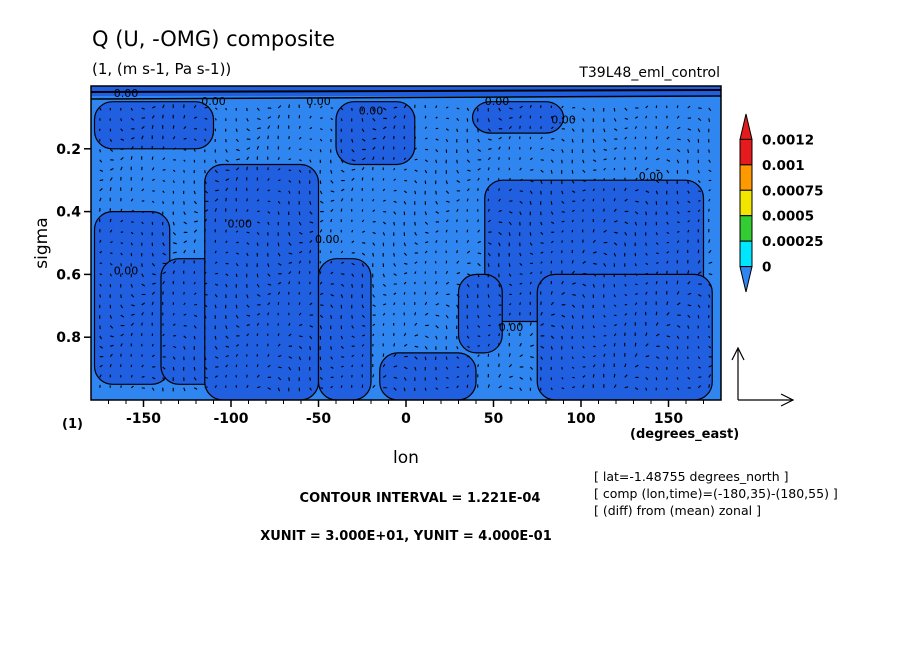 The height and width of the screenshot is (658, 904). What do you see at coordinates (668, 419) in the screenshot?
I see `x-tick-label: 150` at bounding box center [668, 419].